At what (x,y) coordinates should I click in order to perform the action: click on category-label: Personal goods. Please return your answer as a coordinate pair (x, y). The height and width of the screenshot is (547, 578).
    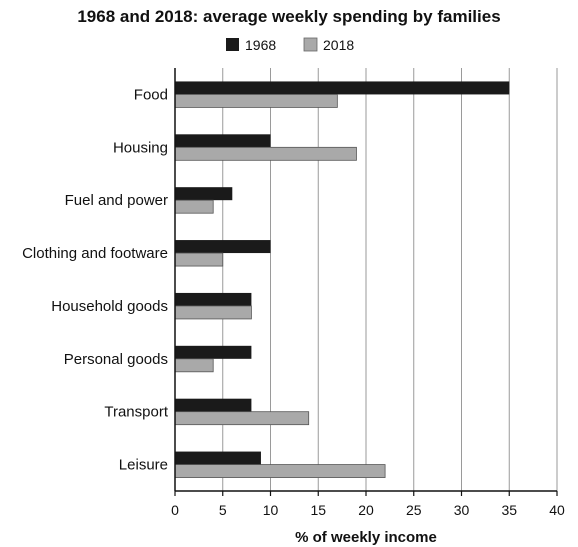
    Looking at the image, I should click on (116, 359).